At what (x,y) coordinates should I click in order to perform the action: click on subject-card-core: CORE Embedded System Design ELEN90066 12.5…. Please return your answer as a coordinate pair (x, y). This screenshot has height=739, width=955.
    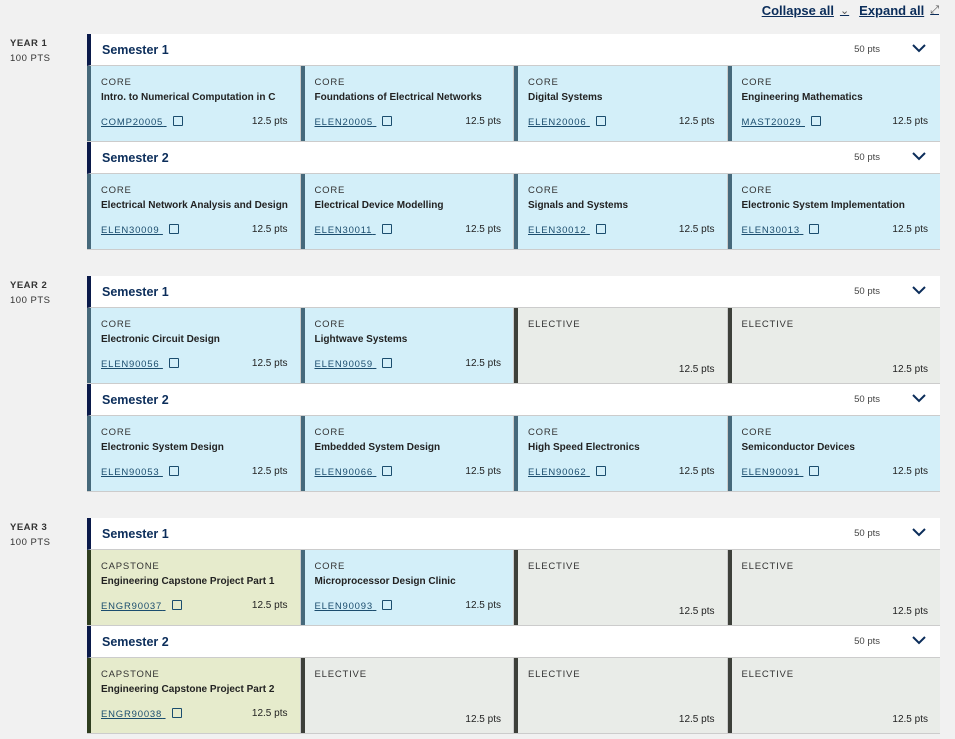
    Looking at the image, I should click on (406, 453).